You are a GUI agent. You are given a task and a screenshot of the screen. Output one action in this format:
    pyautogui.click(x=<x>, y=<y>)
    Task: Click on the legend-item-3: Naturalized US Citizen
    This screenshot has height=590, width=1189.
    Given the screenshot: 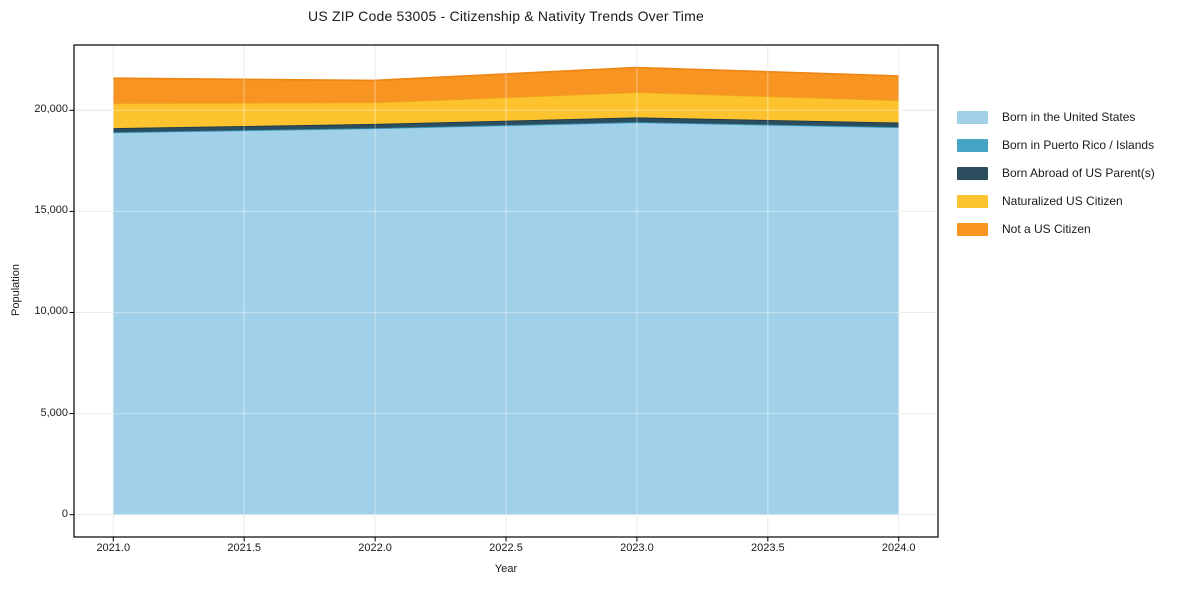 What is the action you would take?
    pyautogui.click(x=1056, y=201)
    